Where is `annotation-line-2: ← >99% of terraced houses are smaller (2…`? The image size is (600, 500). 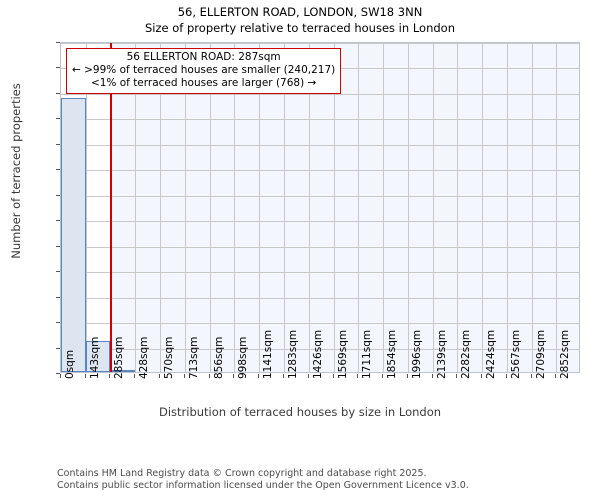
annotation-line-2: ← >99% of terraced houses are smaller (2… is located at coordinates (204, 70).